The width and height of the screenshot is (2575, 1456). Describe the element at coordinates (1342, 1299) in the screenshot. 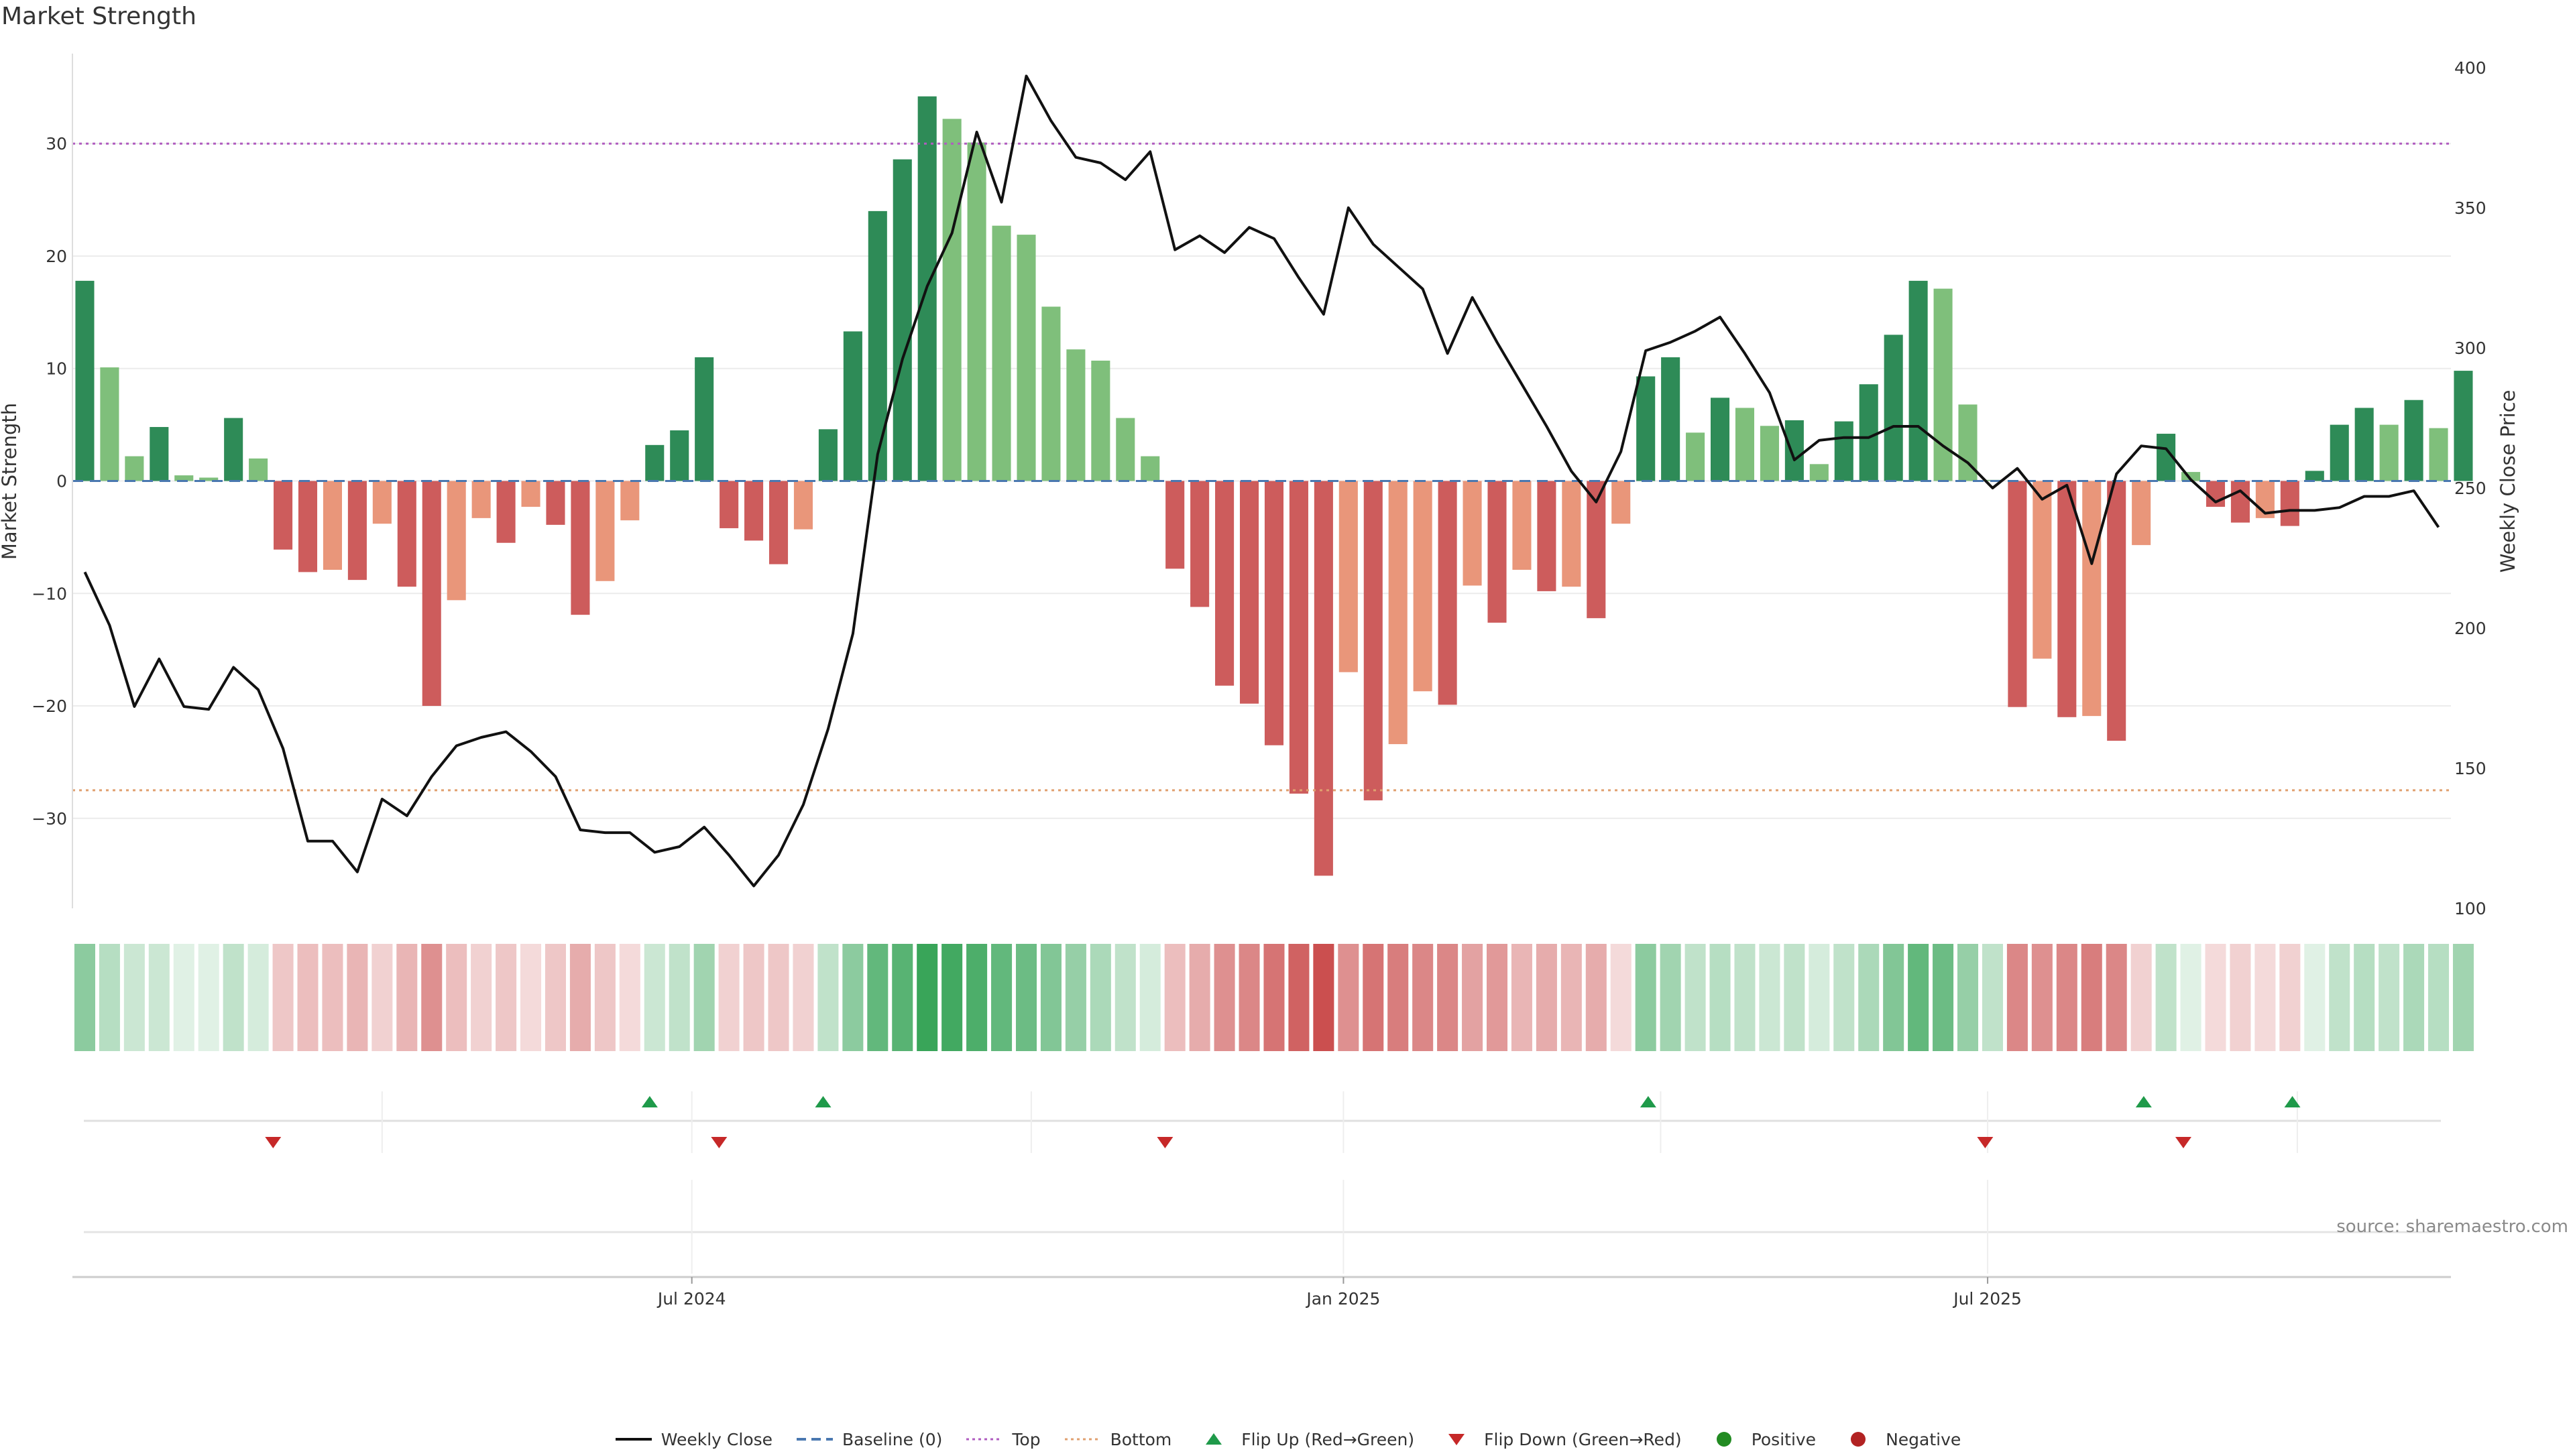

I see `x-tick-label: Jan 2025` at that location.